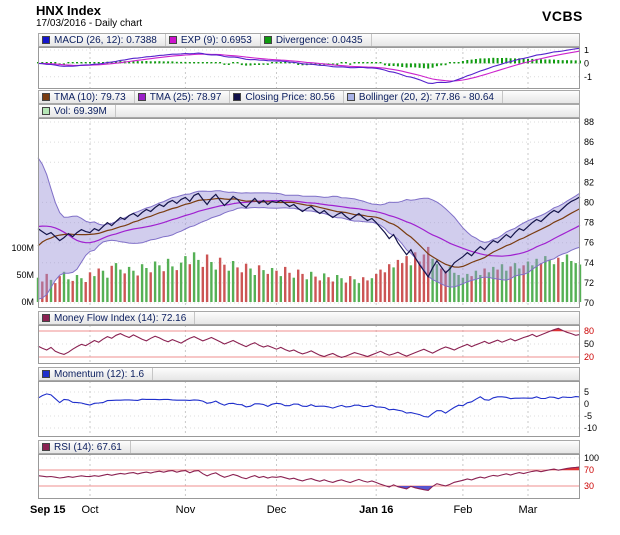 Image resolution: width=620 pixels, height=535 pixels. Describe the element at coordinates (172, 40) in the screenshot. I see `exp-swatch-icon` at that location.